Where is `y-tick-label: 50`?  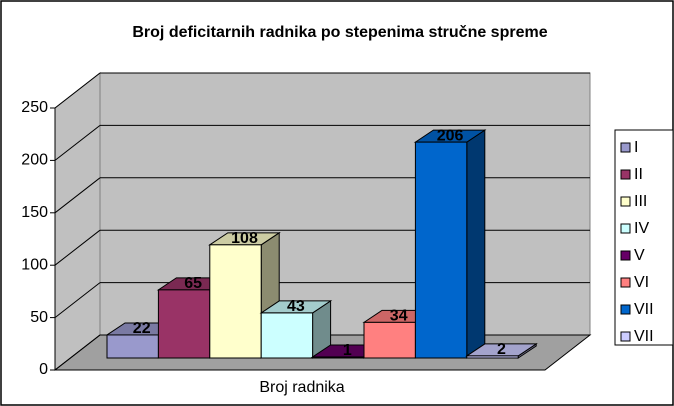
y-tick-label: 50 is located at coordinates (39, 317).